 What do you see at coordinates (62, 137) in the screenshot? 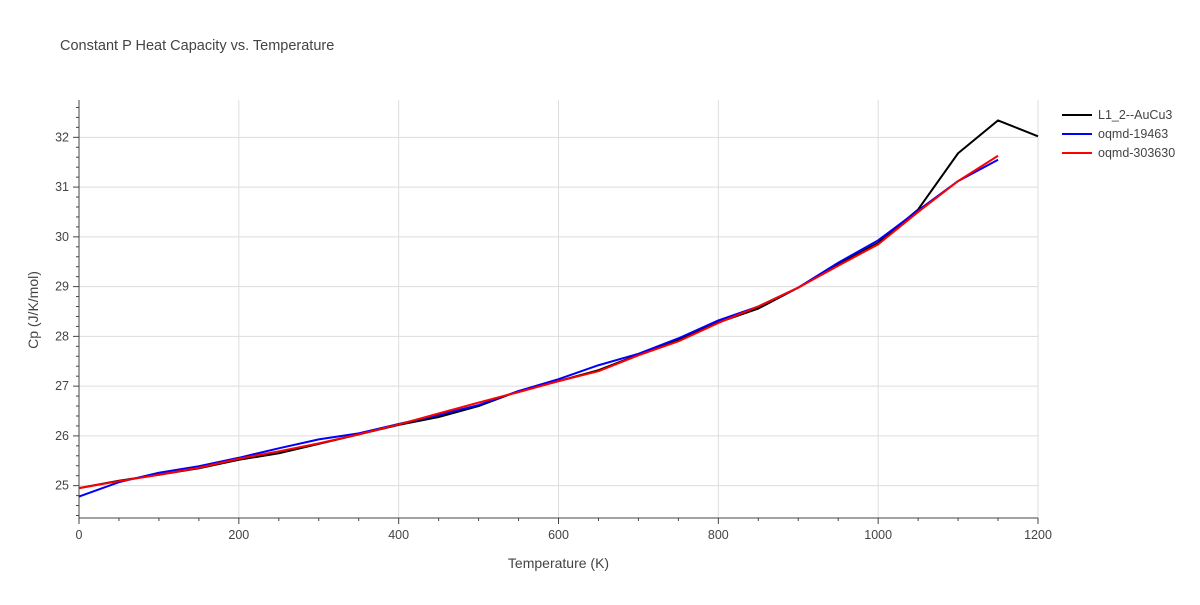
I see `y-tick-label: 32` at bounding box center [62, 137].